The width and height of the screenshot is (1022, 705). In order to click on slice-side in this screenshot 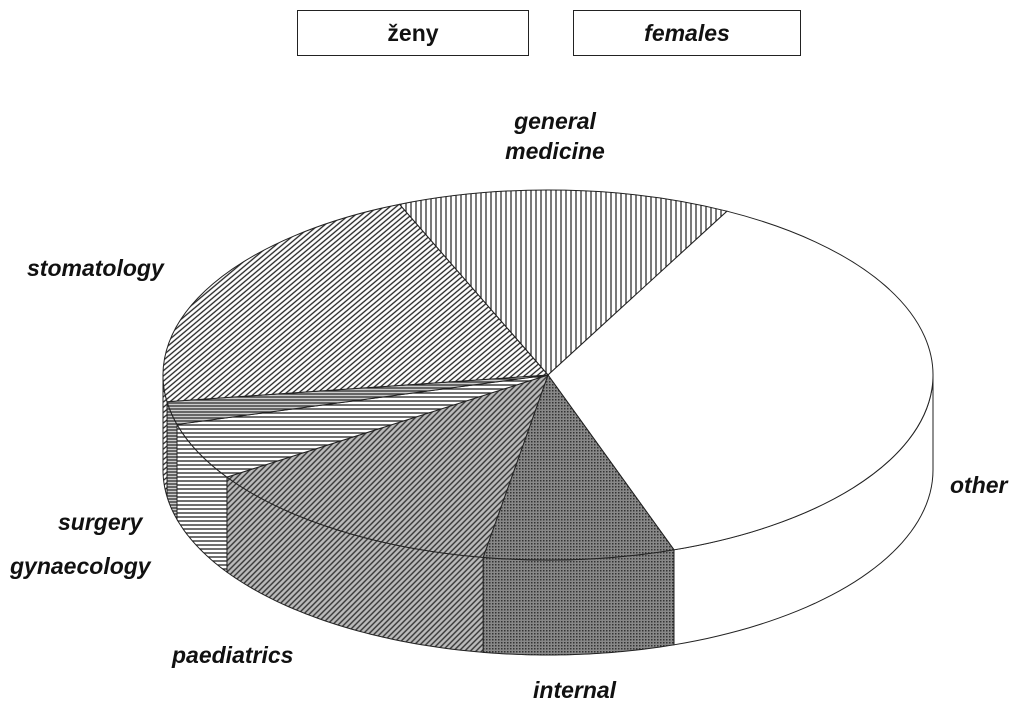, I will do `click(578, 602)`.